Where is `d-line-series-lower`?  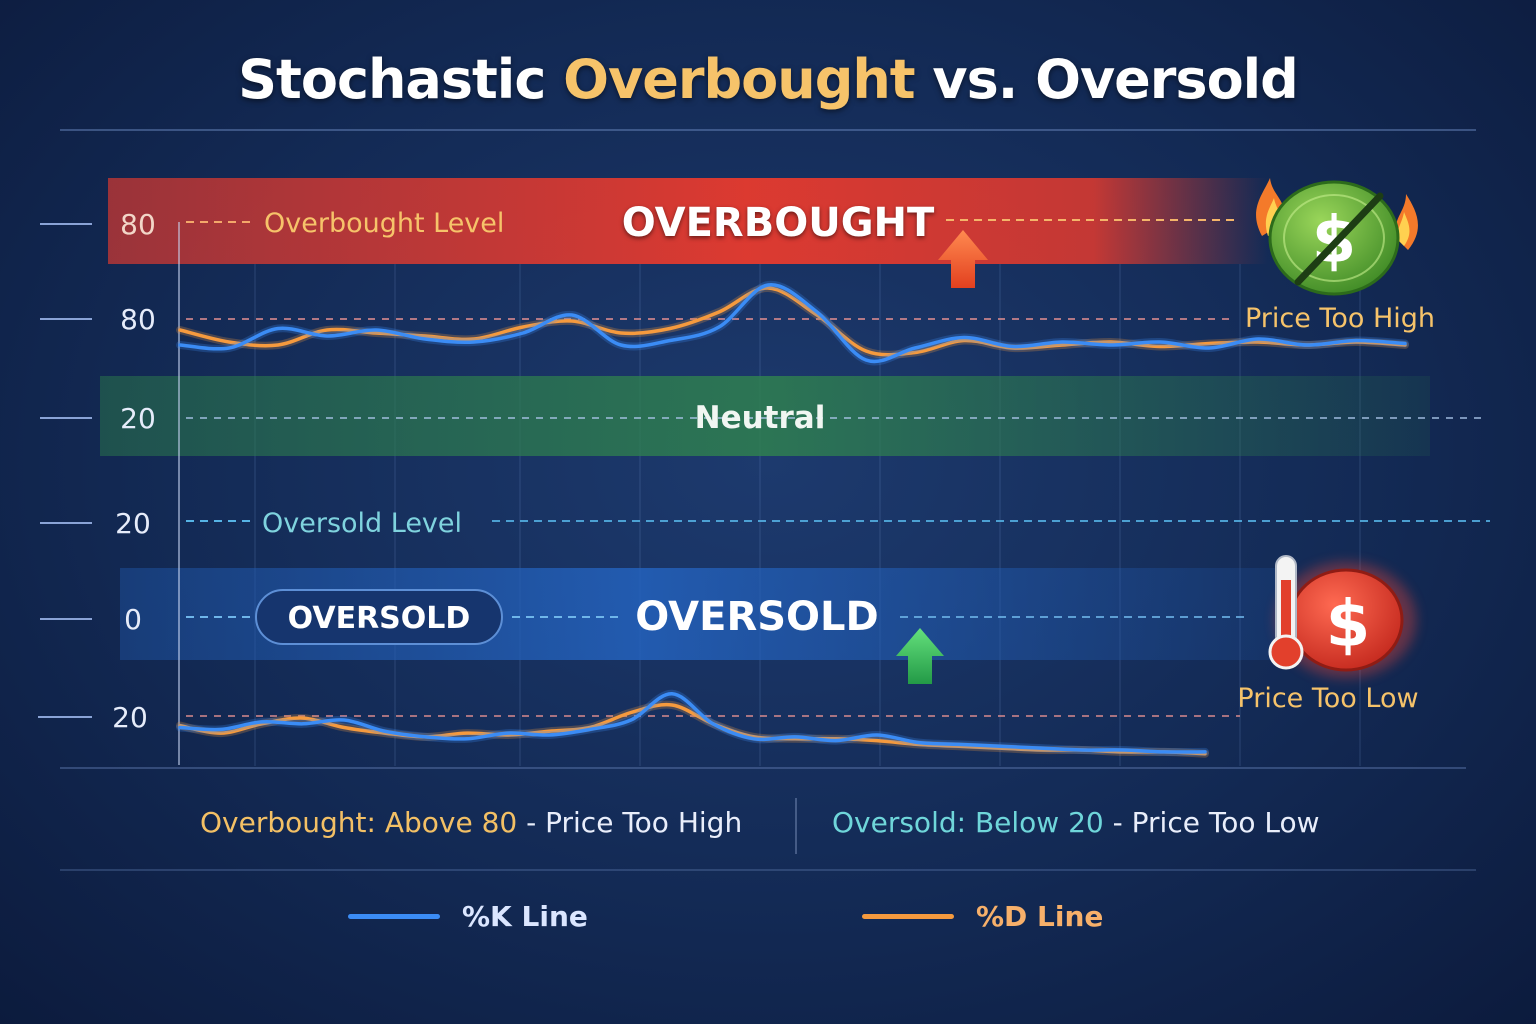 d-line-series-lower is located at coordinates (692, 729).